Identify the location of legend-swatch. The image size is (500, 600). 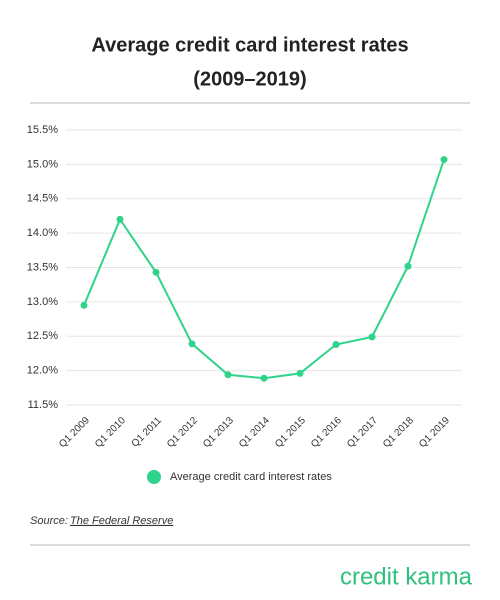
(154, 477).